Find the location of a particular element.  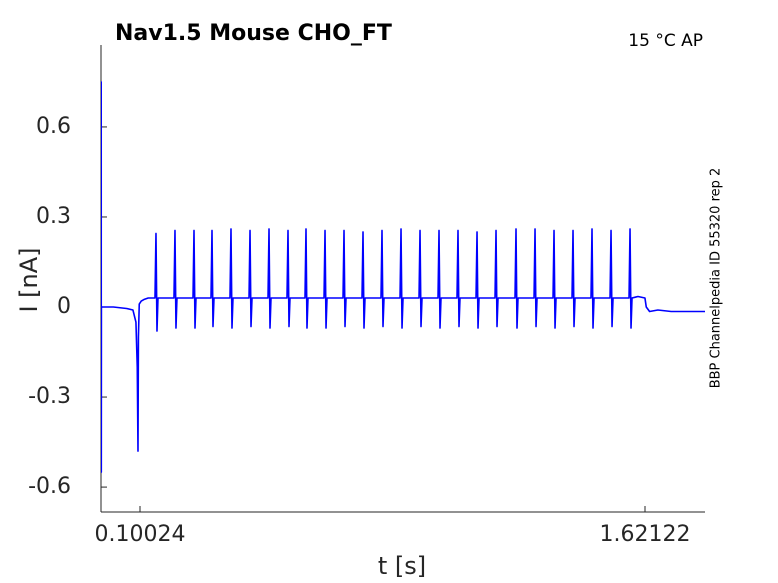

x-tick-label: 0.10024 is located at coordinates (140, 534).